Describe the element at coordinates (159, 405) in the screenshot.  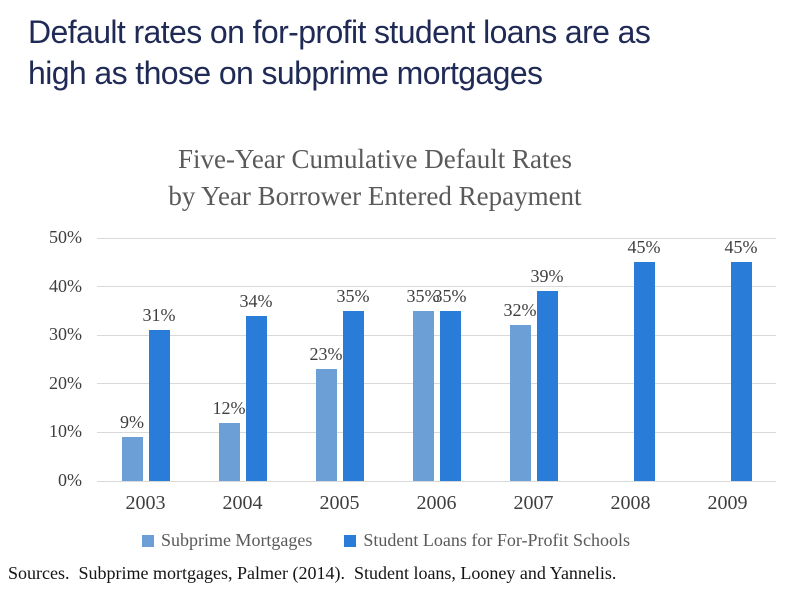
I see `bar-2003-student-loans` at that location.